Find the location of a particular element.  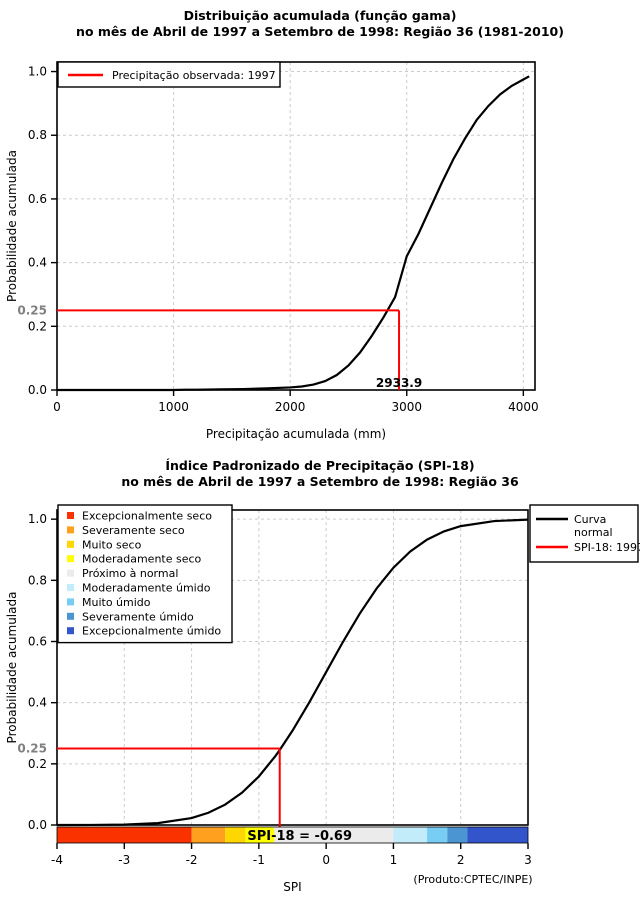

legend-label-normal: normal is located at coordinates (593, 532).